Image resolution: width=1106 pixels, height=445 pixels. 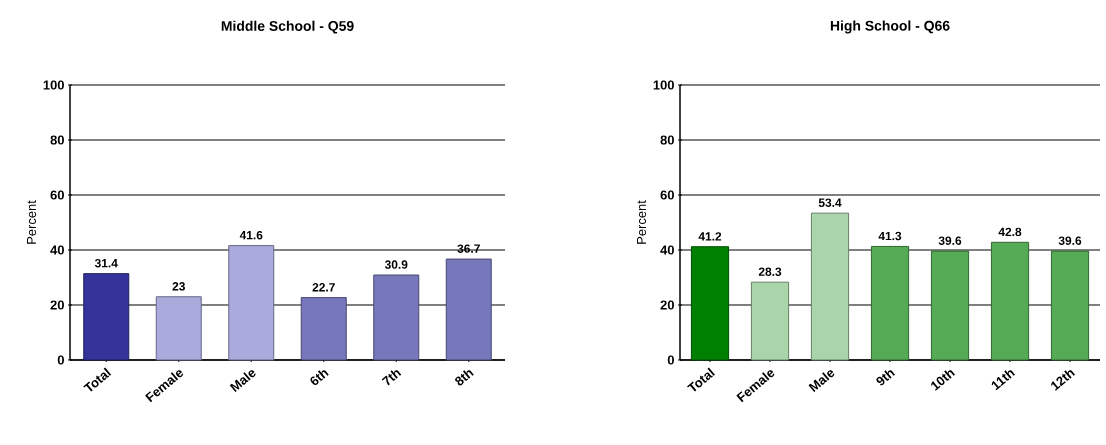 What do you see at coordinates (287, 27) in the screenshot?
I see `chart-title: Middle School - Q59` at bounding box center [287, 27].